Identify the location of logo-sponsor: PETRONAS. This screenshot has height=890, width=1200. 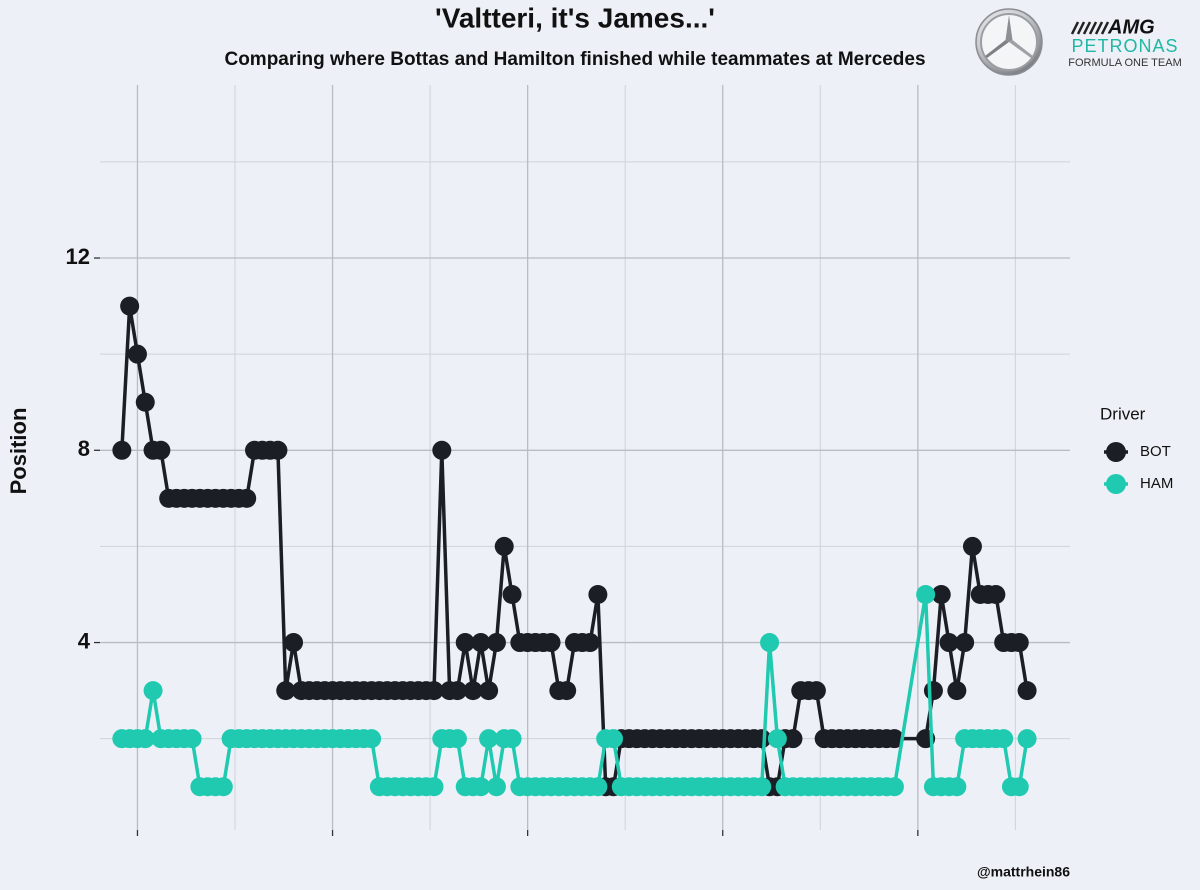
(1124, 46).